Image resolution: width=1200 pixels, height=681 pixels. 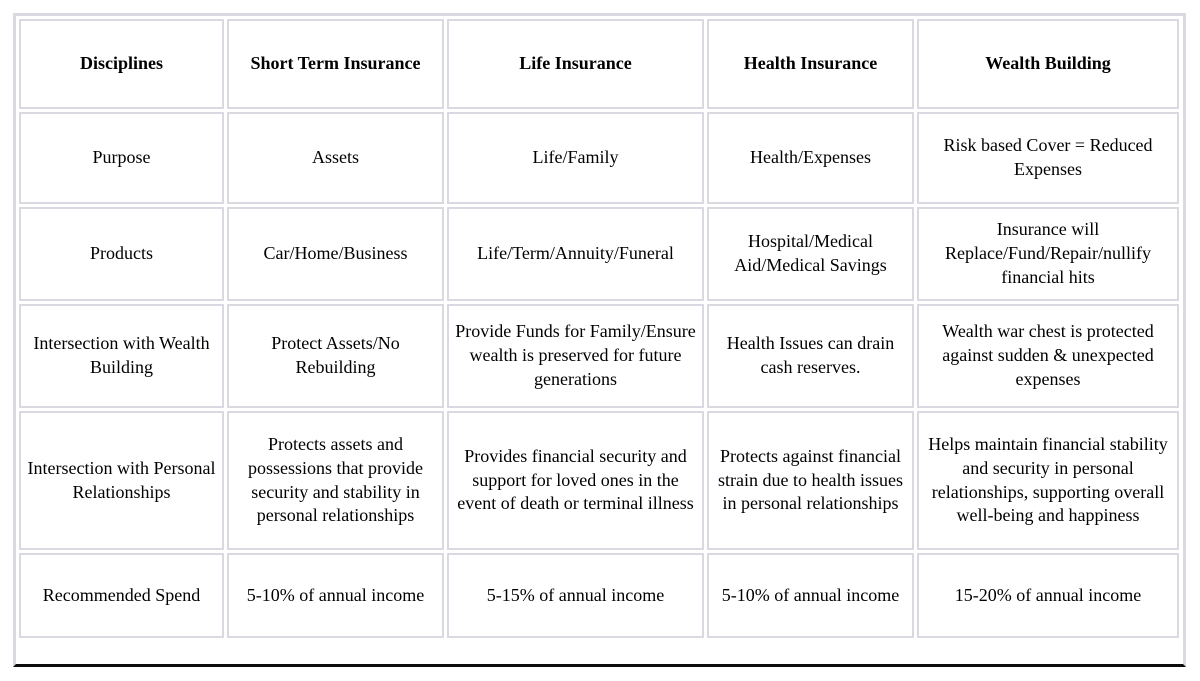 What do you see at coordinates (121, 254) in the screenshot?
I see `row-label: Products` at bounding box center [121, 254].